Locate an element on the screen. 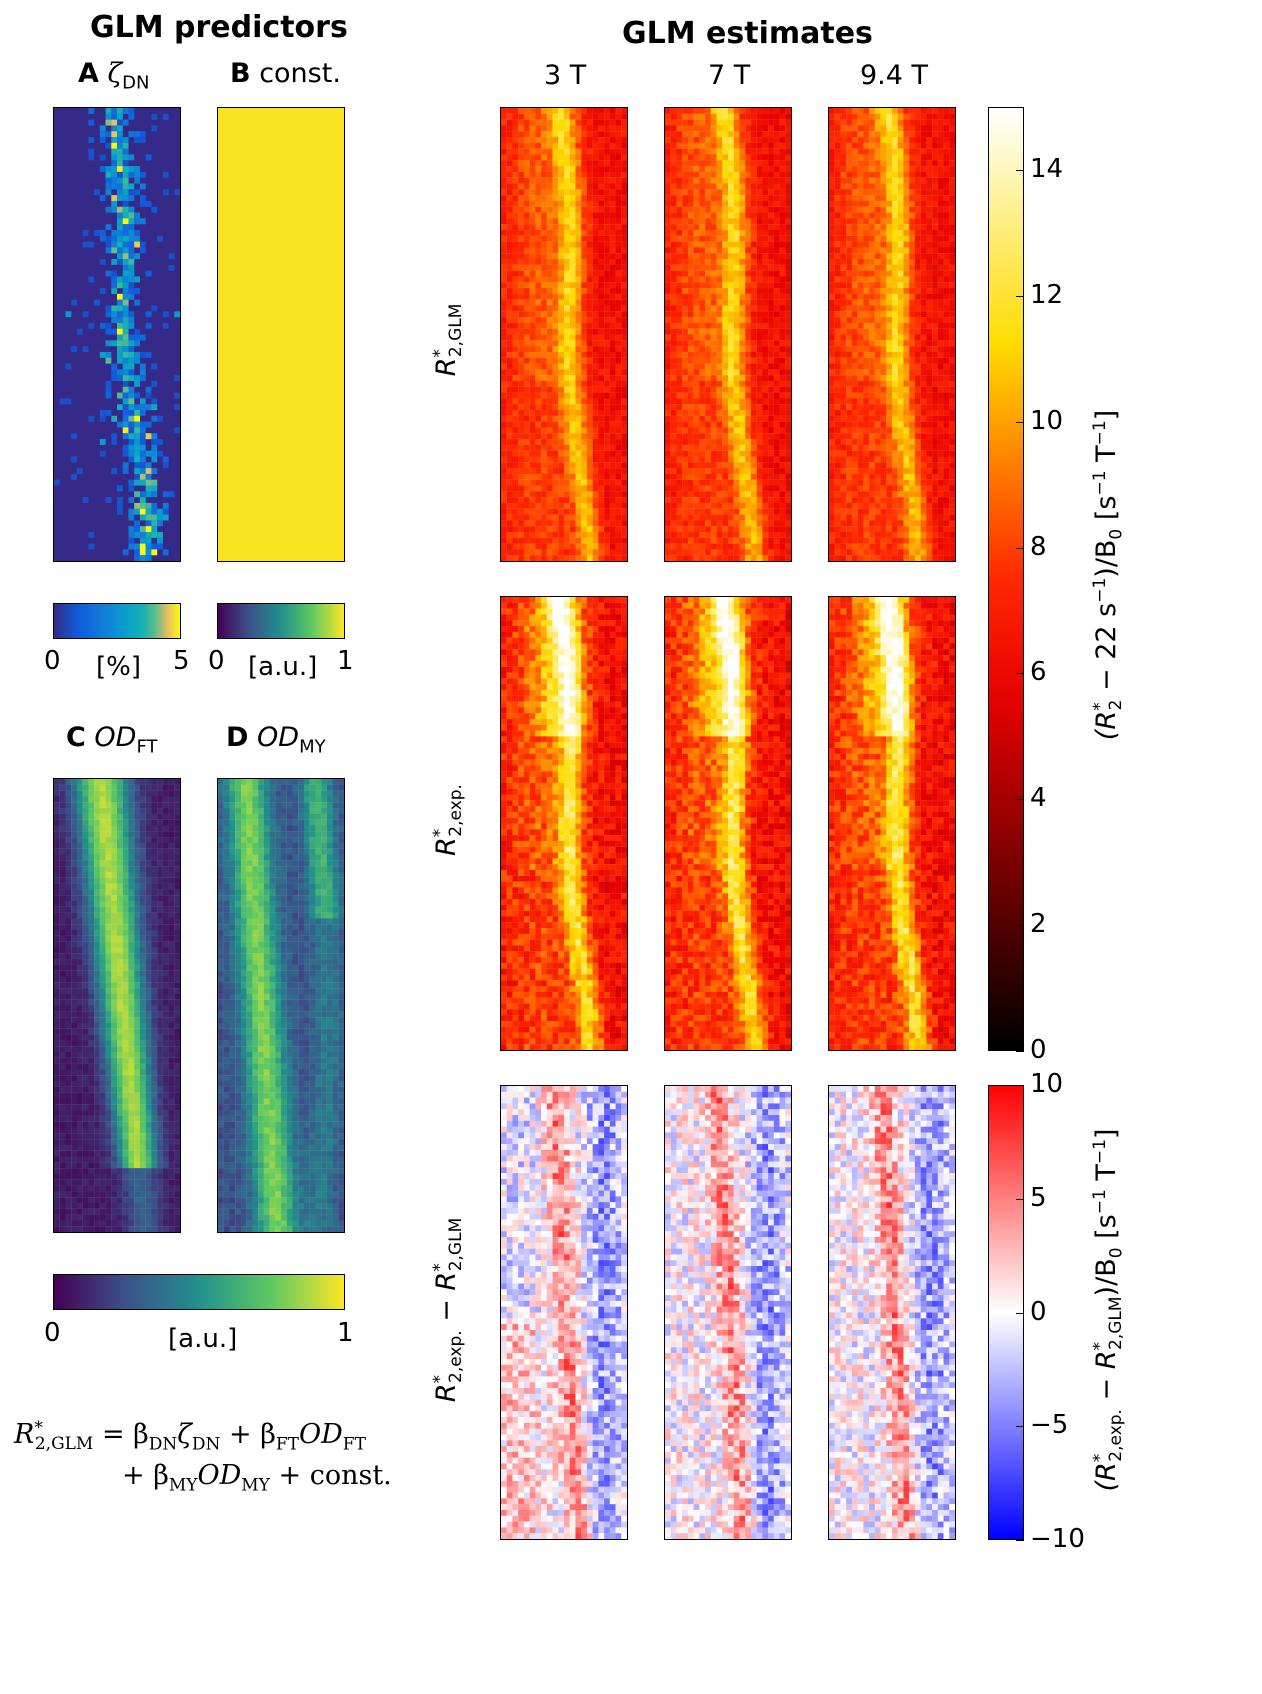 The width and height of the screenshot is (1262, 1694). row-label-exp: R*2,exp. is located at coordinates (448, 820).